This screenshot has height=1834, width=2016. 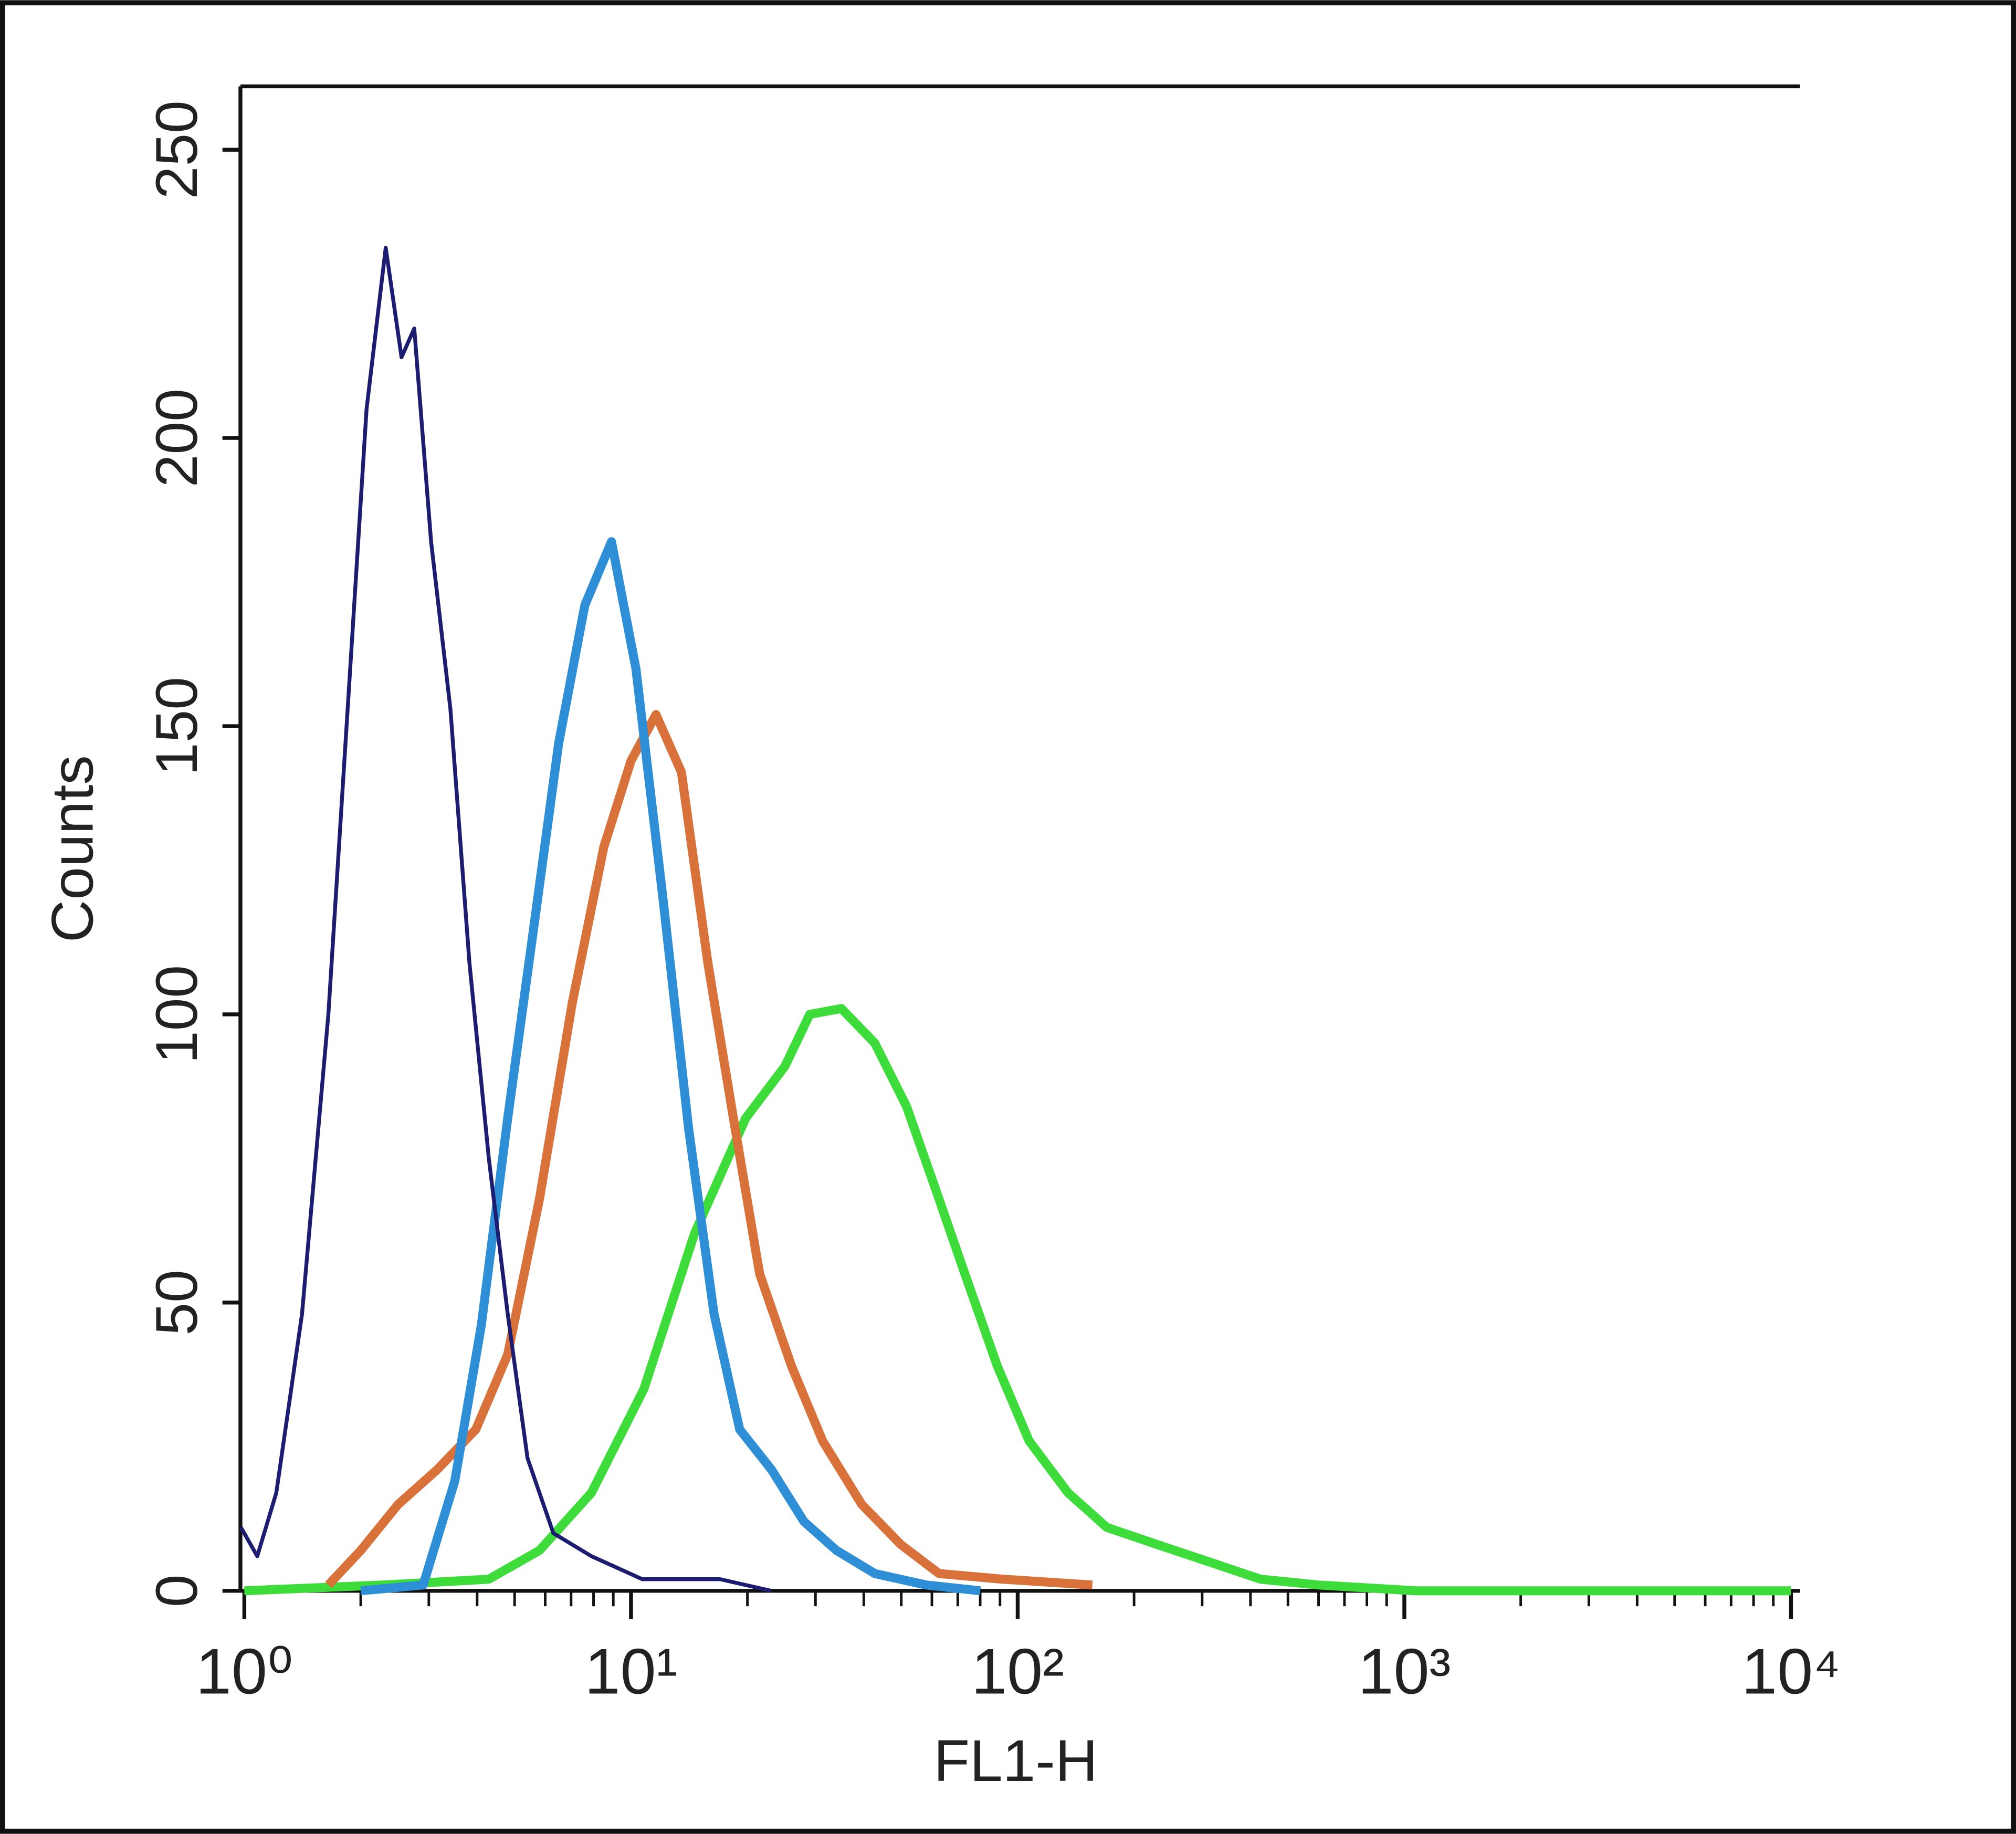 I want to click on y-tick-label: 0, so click(x=176, y=1590).